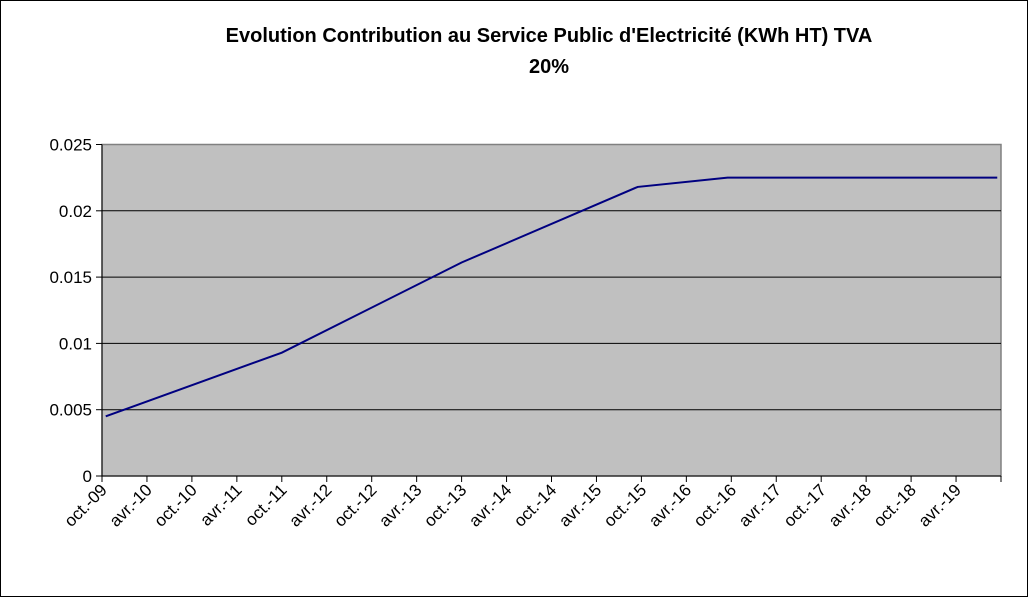  What do you see at coordinates (625, 505) in the screenshot?
I see `x-tick-label: oct.-15` at bounding box center [625, 505].